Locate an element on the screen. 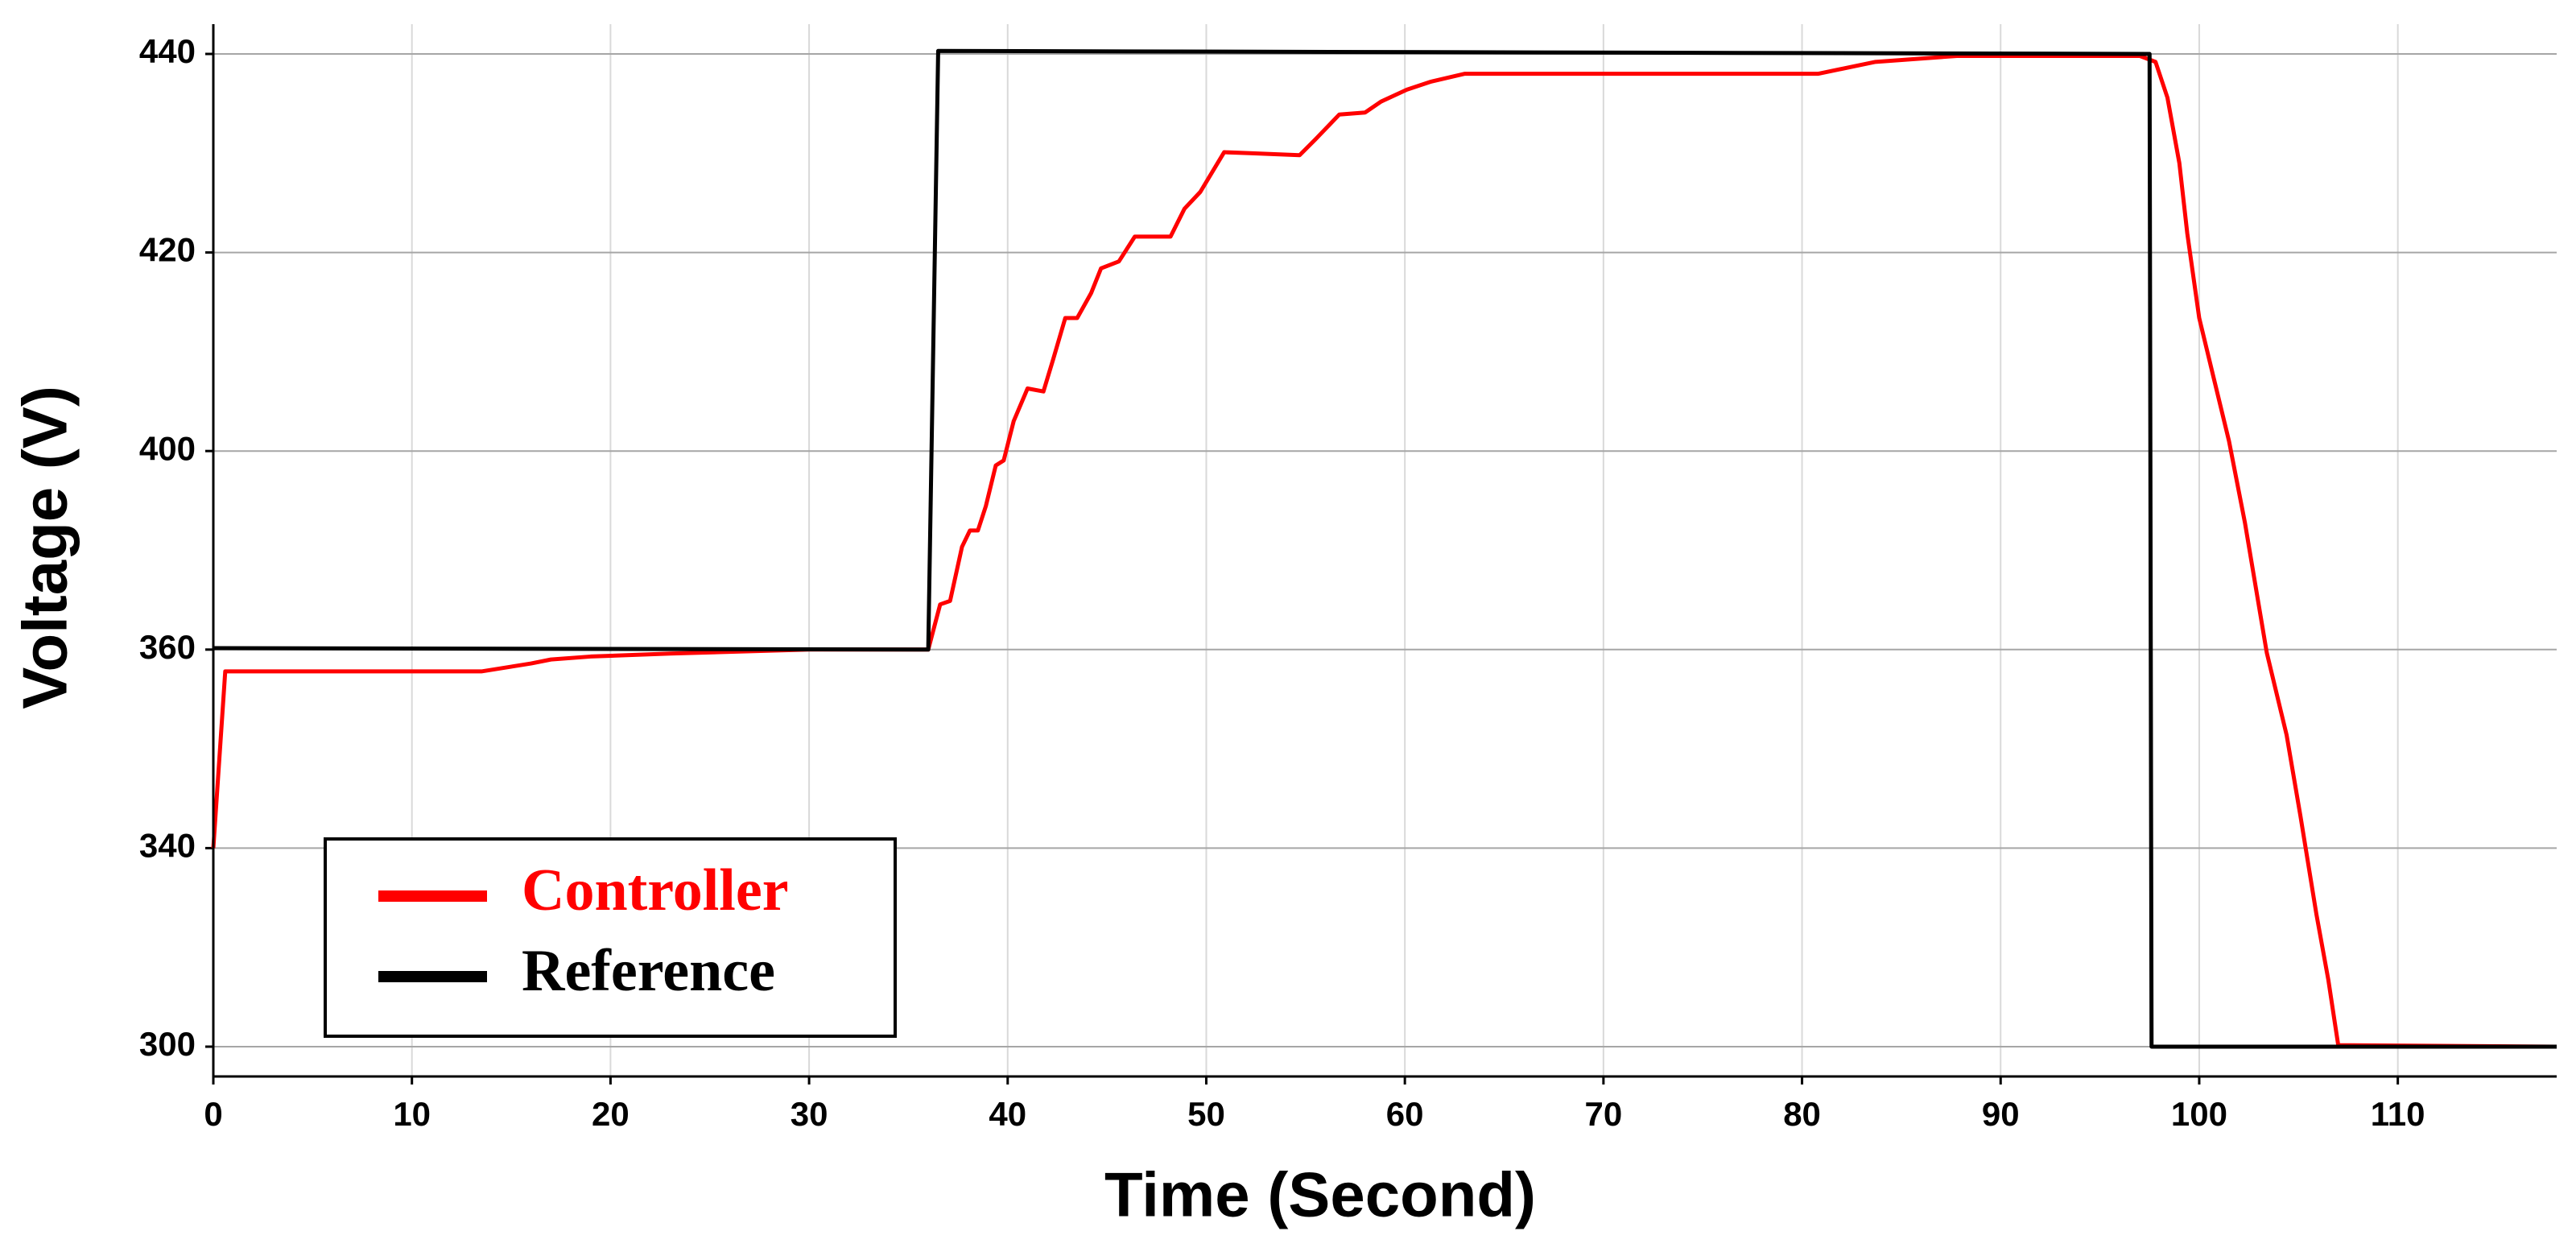 Image resolution: width=2576 pixels, height=1256 pixels. legend-box is located at coordinates (610, 937).